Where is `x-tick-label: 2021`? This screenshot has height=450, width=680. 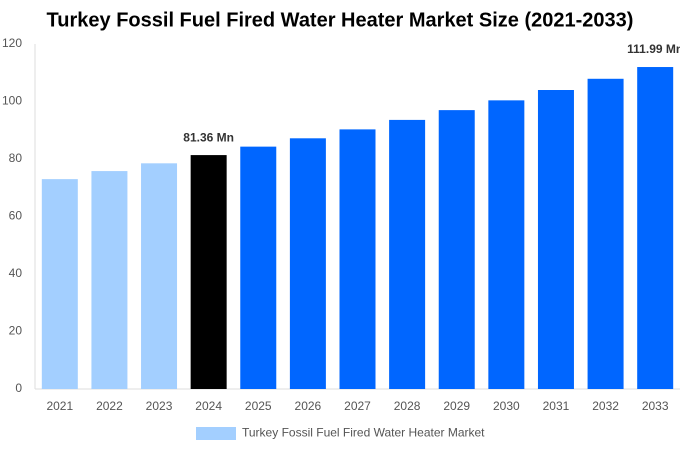
x-tick-label: 2021 is located at coordinates (59, 406).